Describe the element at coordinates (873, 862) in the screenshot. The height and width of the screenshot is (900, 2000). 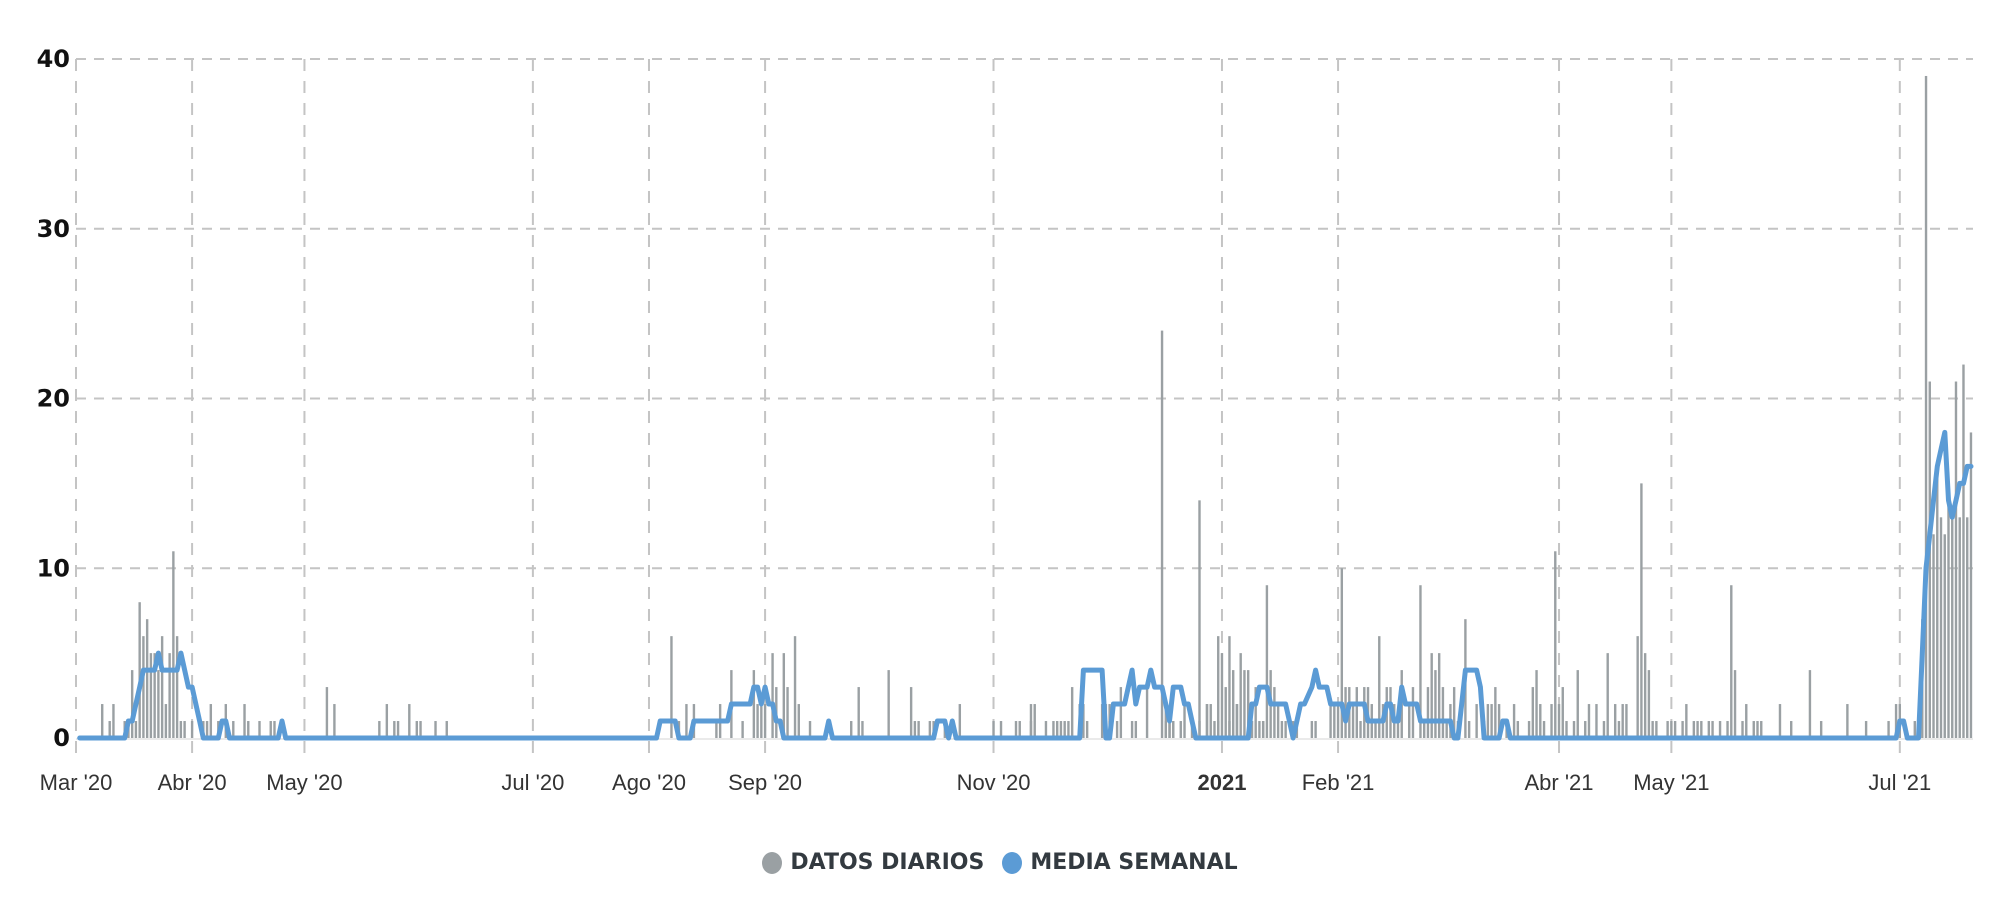
I see `legend-item-datos-diarios: DATOS DIARIOS` at that location.